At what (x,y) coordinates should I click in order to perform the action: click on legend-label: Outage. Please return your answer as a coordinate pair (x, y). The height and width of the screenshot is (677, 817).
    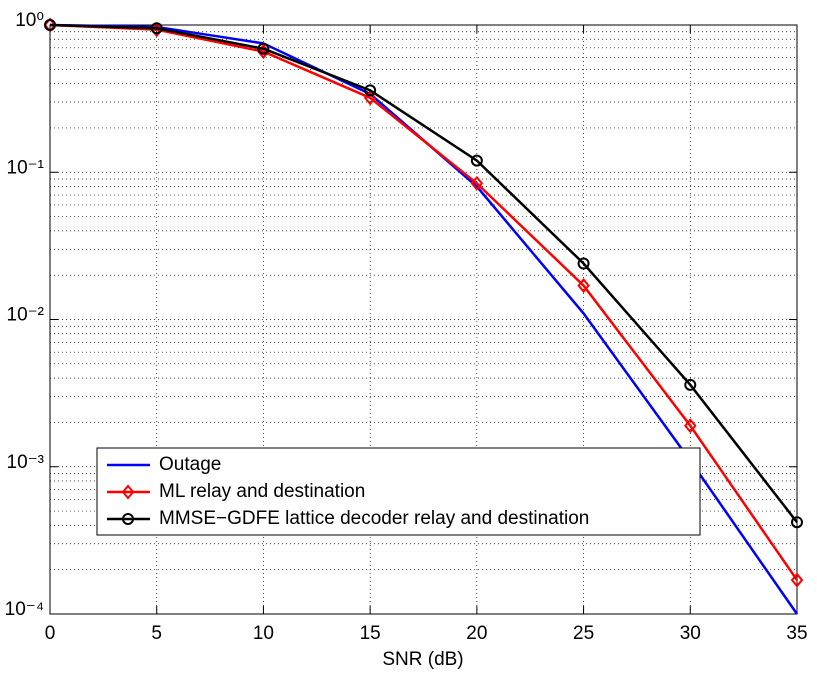
    Looking at the image, I should click on (190, 464).